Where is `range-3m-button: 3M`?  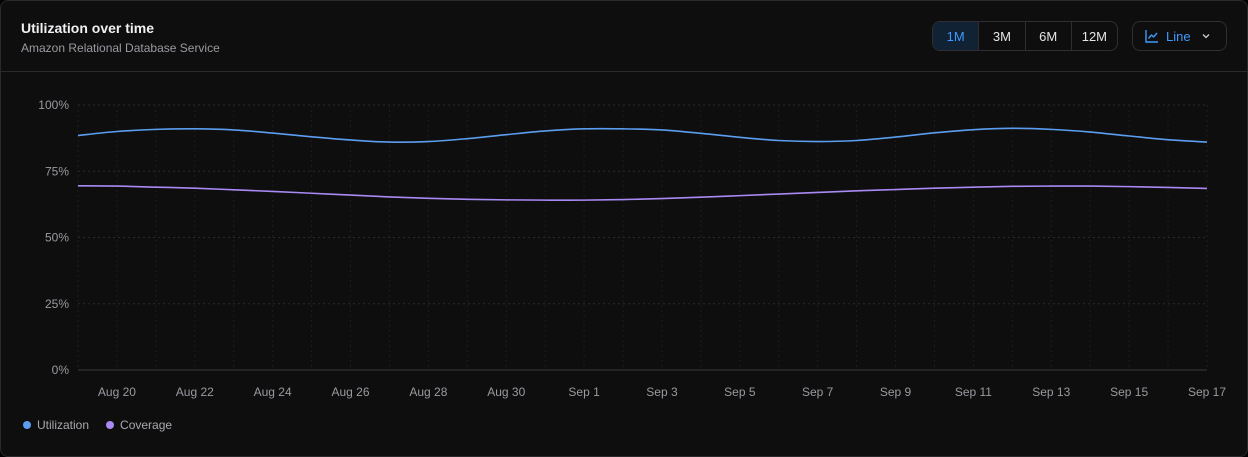
range-3m-button: 3M is located at coordinates (1002, 36).